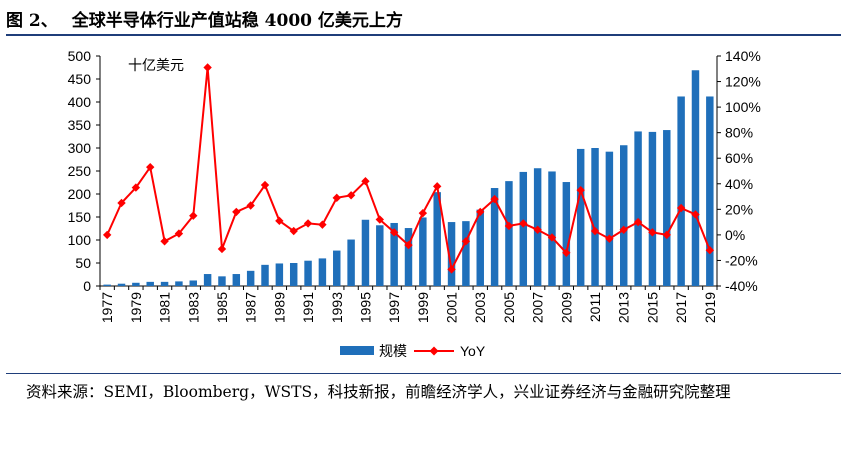 This screenshot has width=847, height=454. Describe the element at coordinates (83, 263) in the screenshot. I see `left-tick-label: 50` at that location.